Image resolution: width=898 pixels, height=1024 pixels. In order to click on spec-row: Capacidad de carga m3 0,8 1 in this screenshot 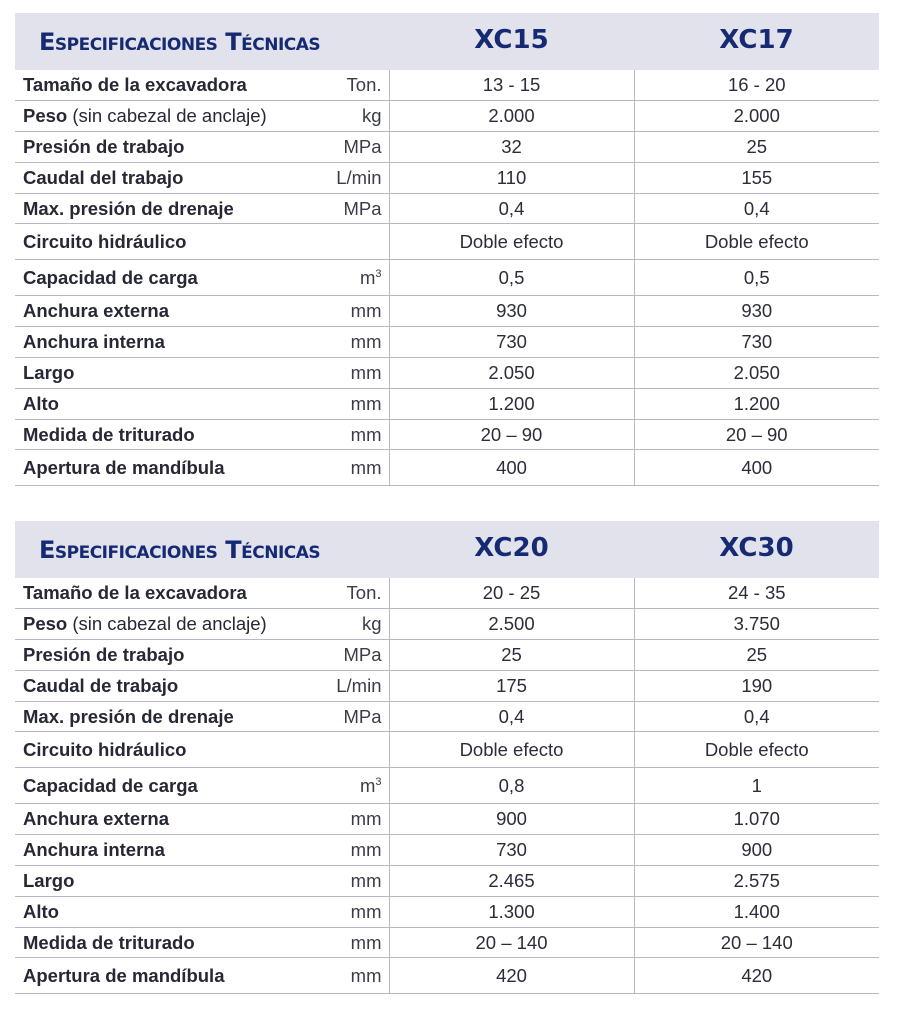, I will do `click(447, 786)`.